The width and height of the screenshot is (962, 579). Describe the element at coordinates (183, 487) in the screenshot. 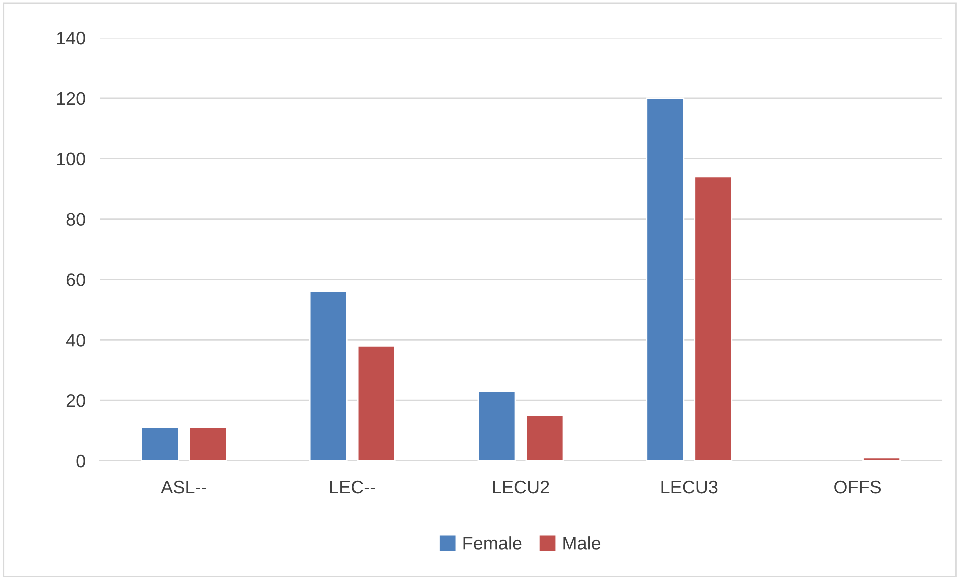

I see `x-tick-label: ASL--` at that location.